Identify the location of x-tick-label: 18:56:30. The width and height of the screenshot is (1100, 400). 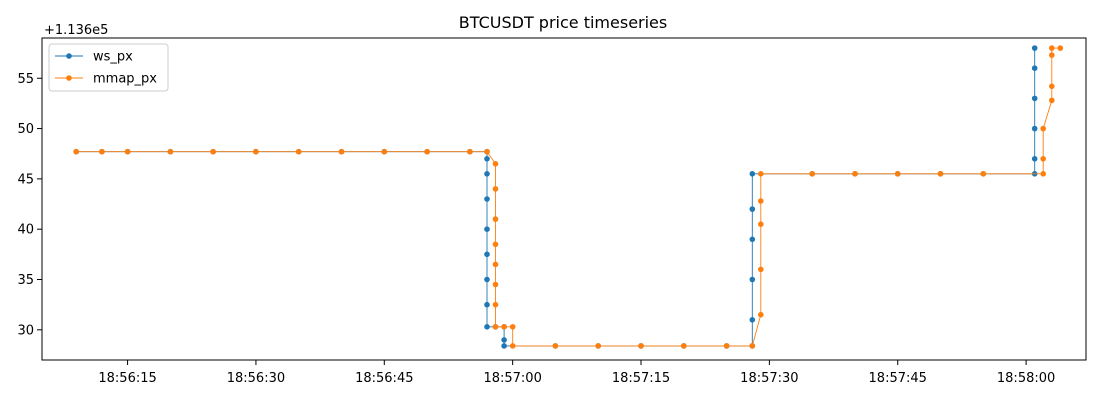
(256, 378).